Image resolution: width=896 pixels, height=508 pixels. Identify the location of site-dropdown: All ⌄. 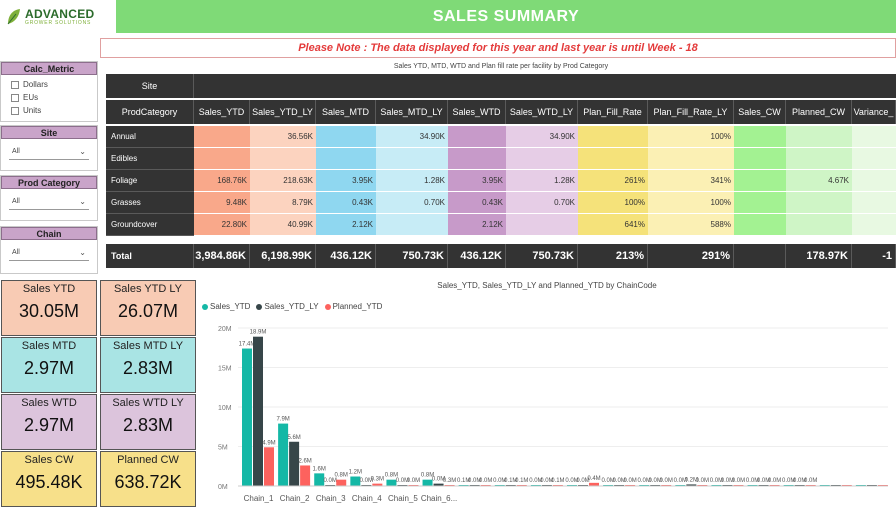
(49, 152).